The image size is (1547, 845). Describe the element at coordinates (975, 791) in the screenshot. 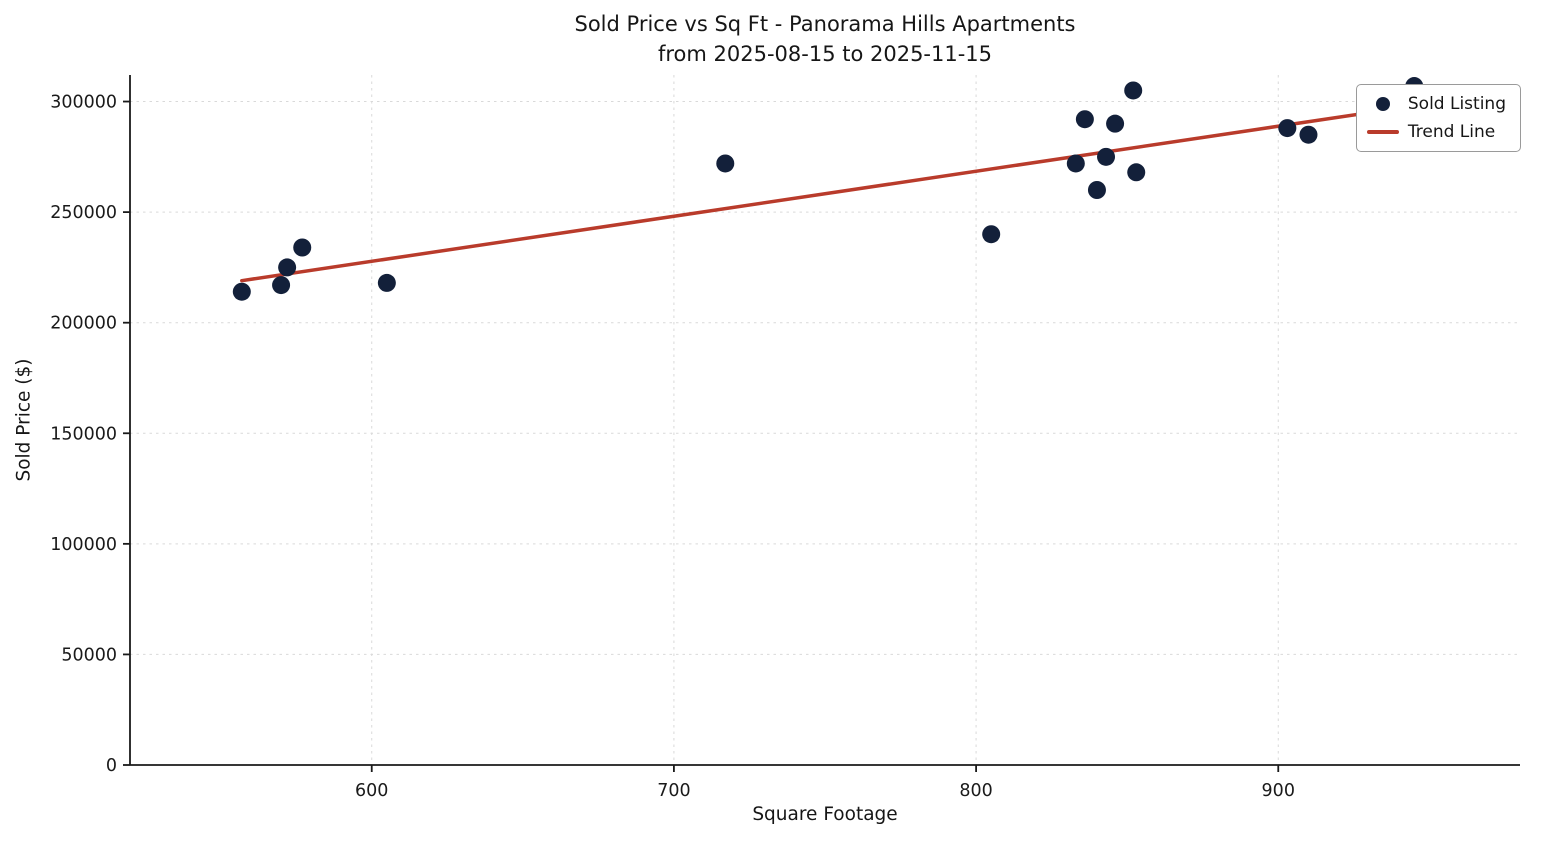

I see `x-tick-label: 800` at that location.